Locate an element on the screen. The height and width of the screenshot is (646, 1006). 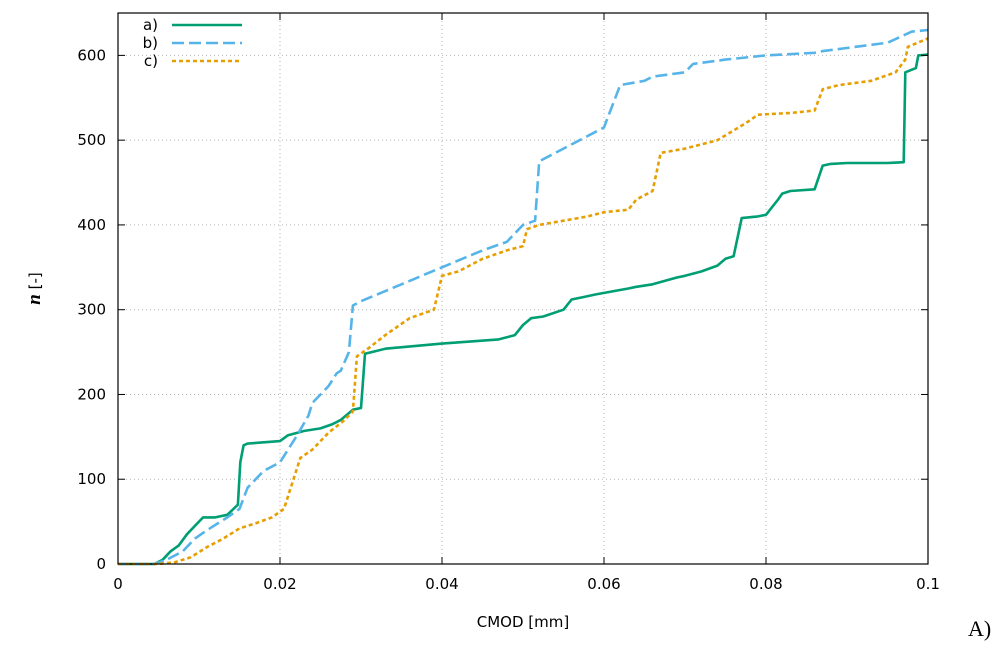
panel-label: A) is located at coordinates (979, 628).